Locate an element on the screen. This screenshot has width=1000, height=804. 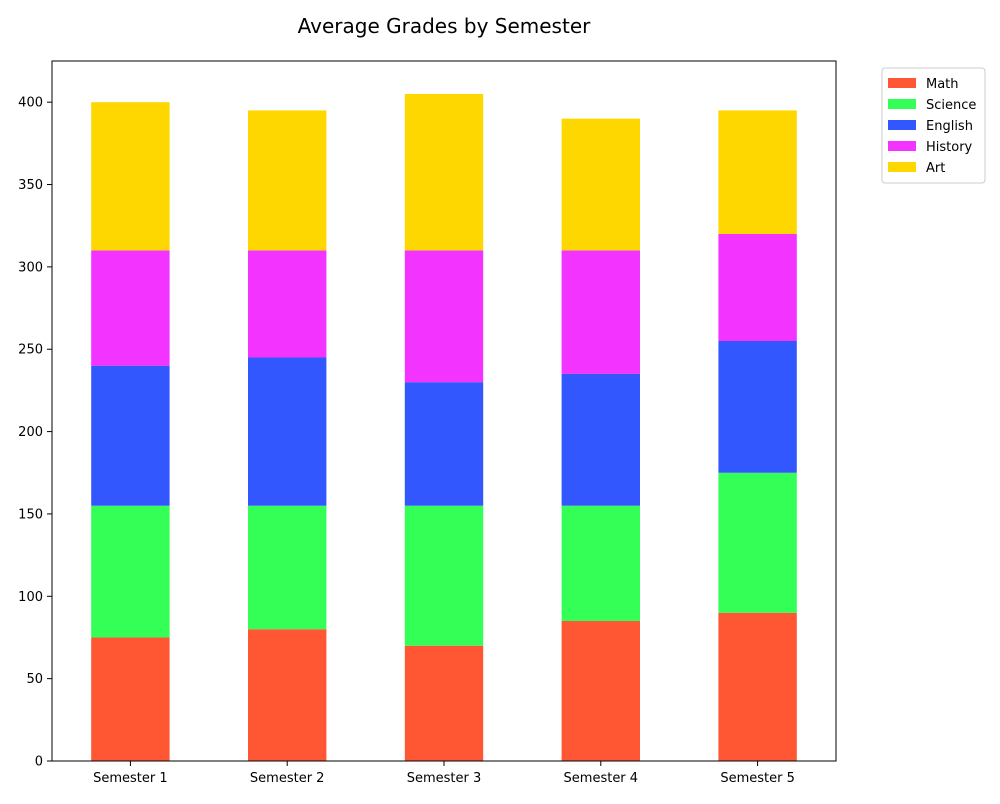
y-tick-label: 300 is located at coordinates (30, 267).